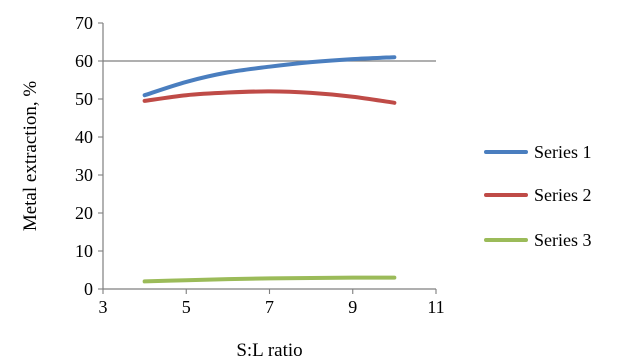 The height and width of the screenshot is (363, 618). What do you see at coordinates (84, 61) in the screenshot?
I see `y-tick-label: 60` at bounding box center [84, 61].